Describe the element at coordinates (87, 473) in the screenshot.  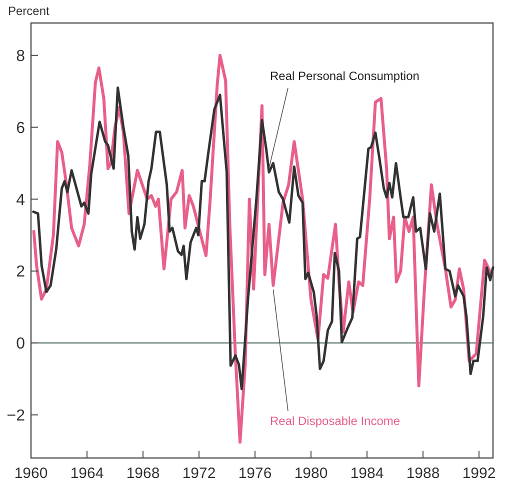
I see `x-tick-label: 1964` at that location.